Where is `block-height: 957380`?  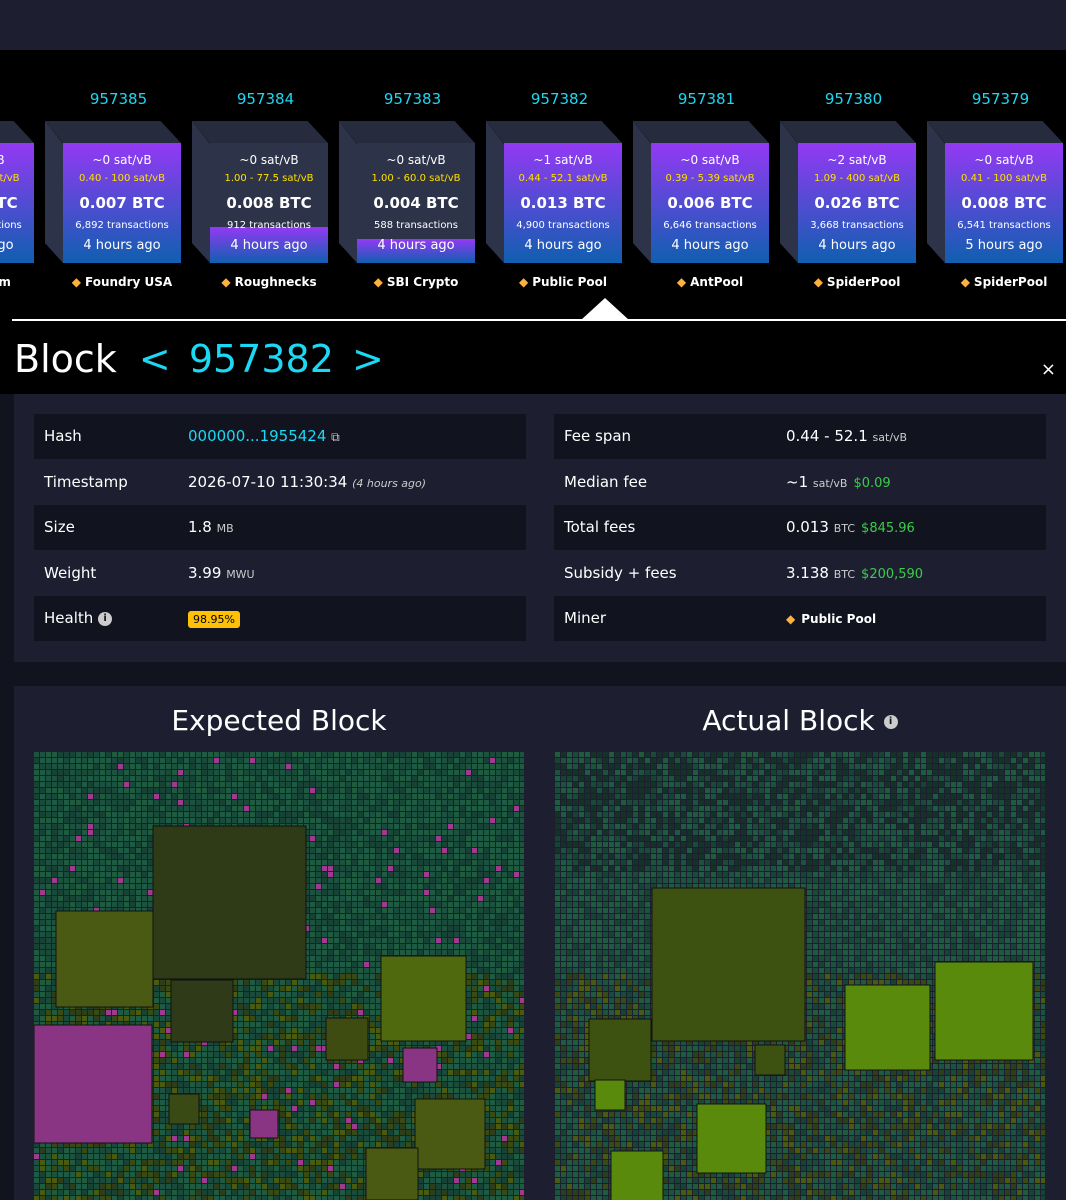
block-height: 957380 is located at coordinates (853, 99).